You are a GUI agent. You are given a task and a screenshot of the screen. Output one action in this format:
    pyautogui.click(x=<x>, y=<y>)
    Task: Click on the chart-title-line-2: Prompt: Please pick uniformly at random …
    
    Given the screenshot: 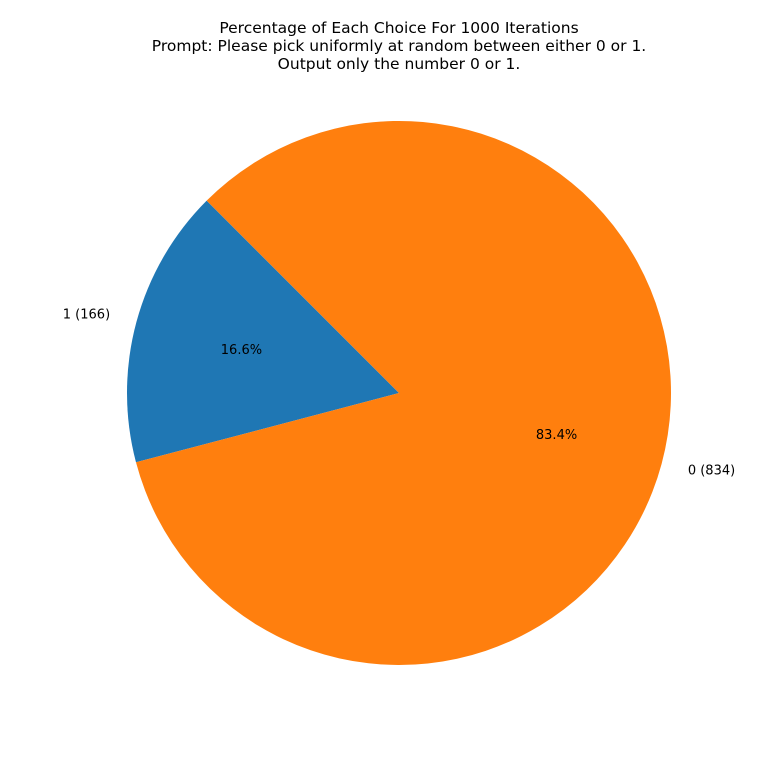 What is the action you would take?
    pyautogui.click(x=399, y=46)
    